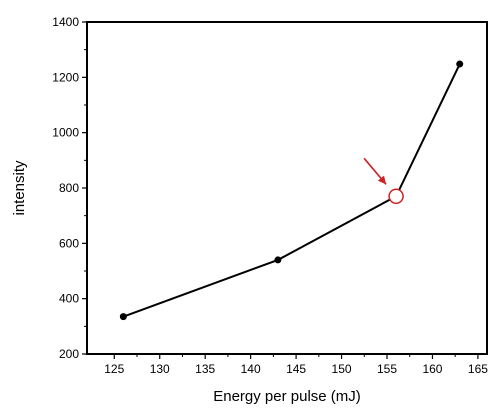  What do you see at coordinates (342, 369) in the screenshot?
I see `x-tick-label: 150` at bounding box center [342, 369].